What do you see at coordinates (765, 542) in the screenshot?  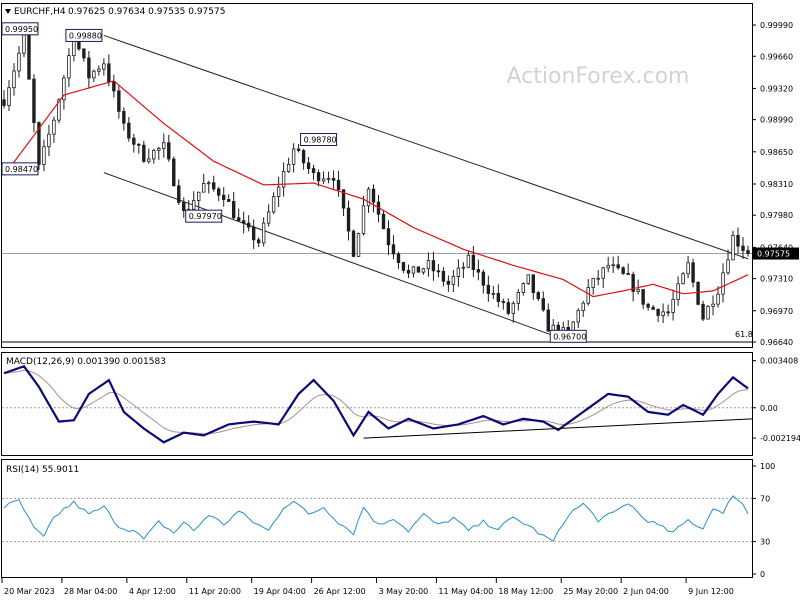 I see `rsi-tick-label: 30` at bounding box center [765, 542].